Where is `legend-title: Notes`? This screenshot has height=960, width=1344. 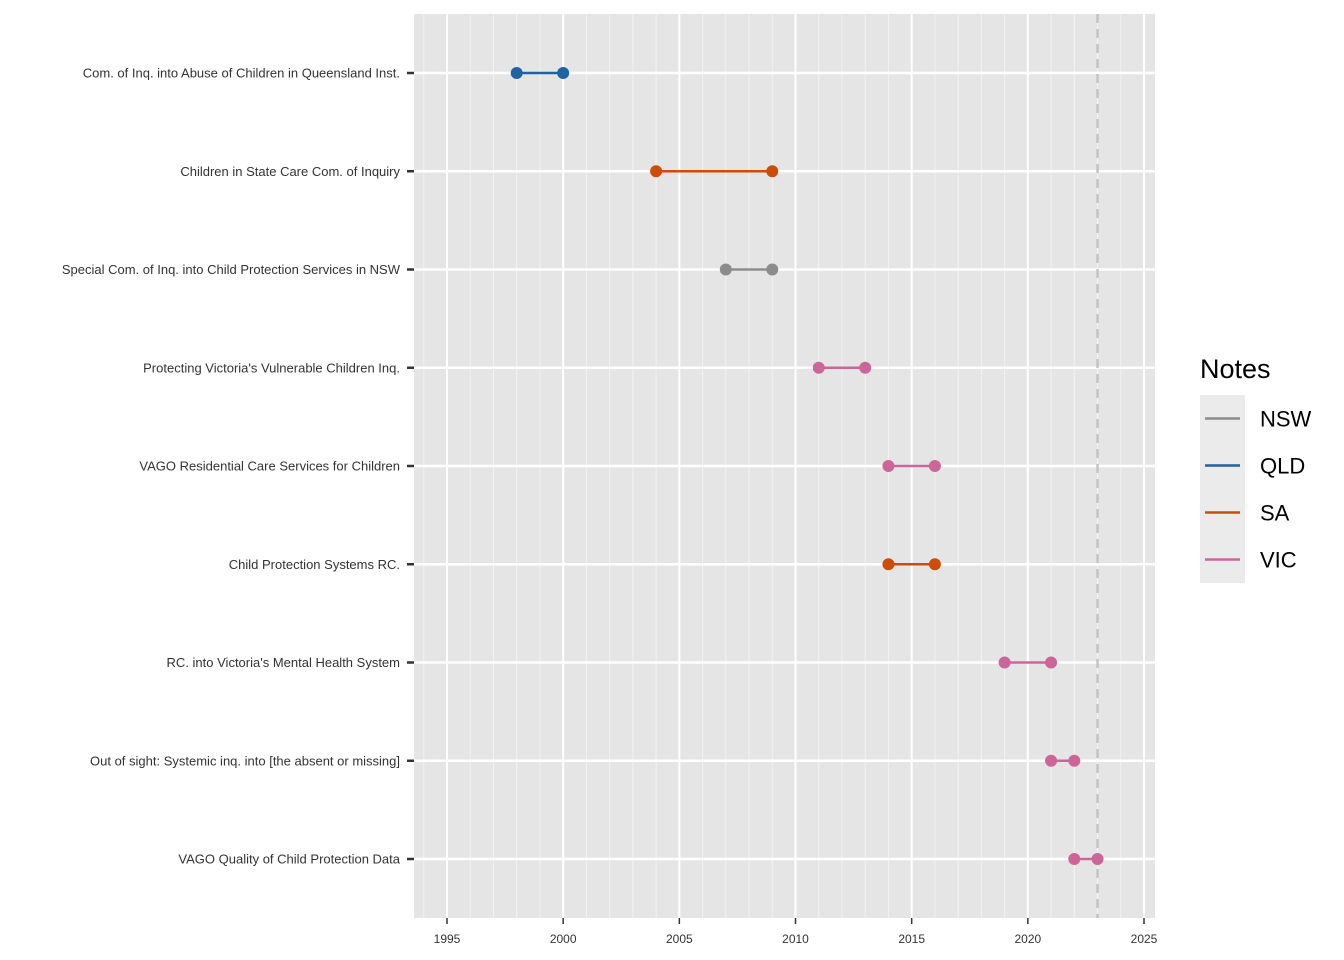 legend-title: Notes is located at coordinates (1235, 369).